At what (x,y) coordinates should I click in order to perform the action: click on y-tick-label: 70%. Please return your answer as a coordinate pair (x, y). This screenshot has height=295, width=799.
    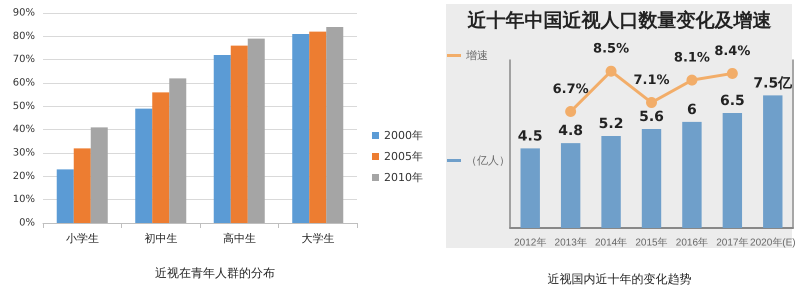
    Looking at the image, I should click on (23, 60).